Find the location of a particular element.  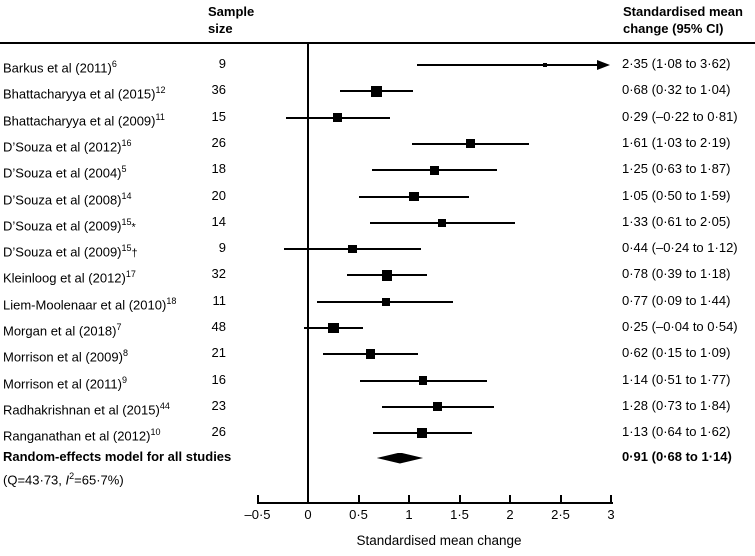

axis-tick-label: 3 is located at coordinates (611, 514).